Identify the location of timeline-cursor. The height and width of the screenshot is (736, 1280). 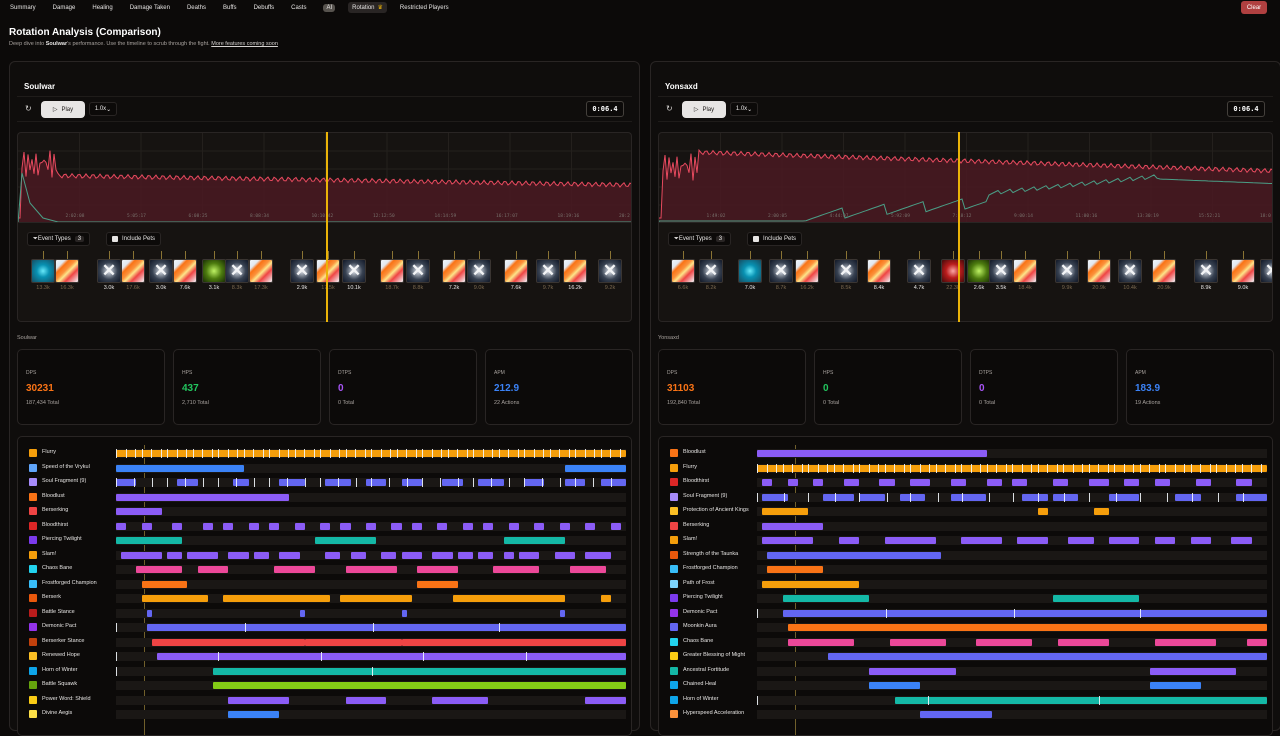
(959, 227).